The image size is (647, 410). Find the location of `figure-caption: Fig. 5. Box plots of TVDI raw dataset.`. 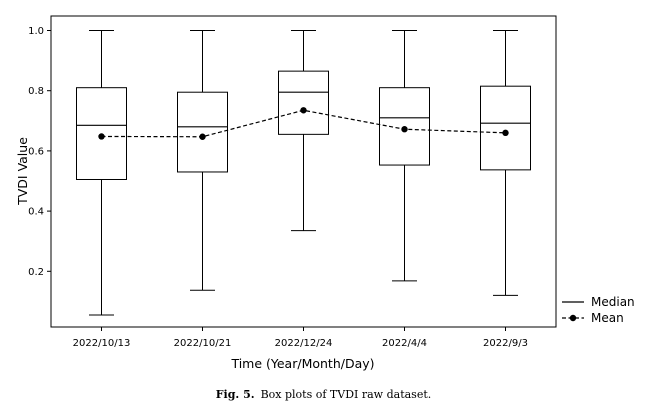

figure-caption: Fig. 5. Box plots of TVDI raw dataset. is located at coordinates (323, 394).